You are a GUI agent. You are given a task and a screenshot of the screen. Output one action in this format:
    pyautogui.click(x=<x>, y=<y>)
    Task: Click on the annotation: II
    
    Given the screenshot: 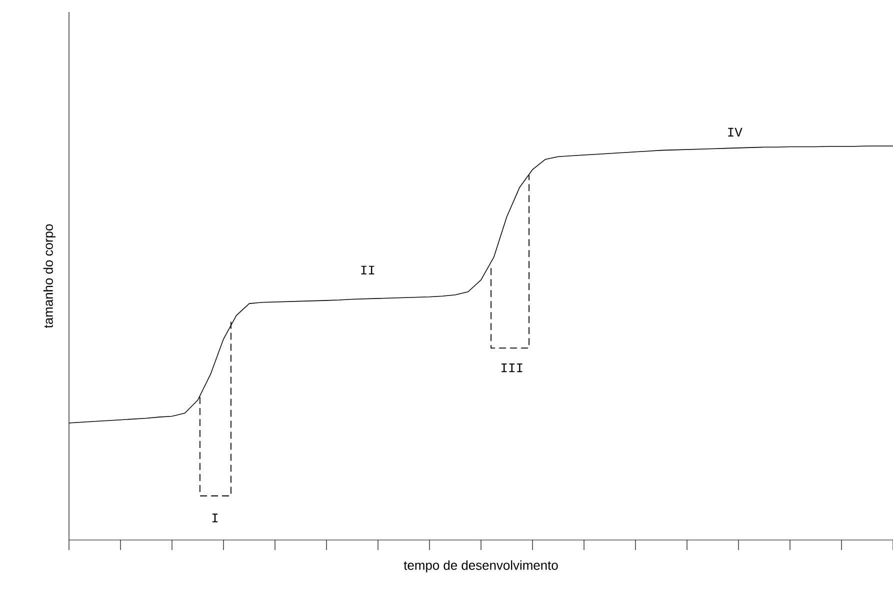 What is the action you would take?
    pyautogui.click(x=367, y=270)
    